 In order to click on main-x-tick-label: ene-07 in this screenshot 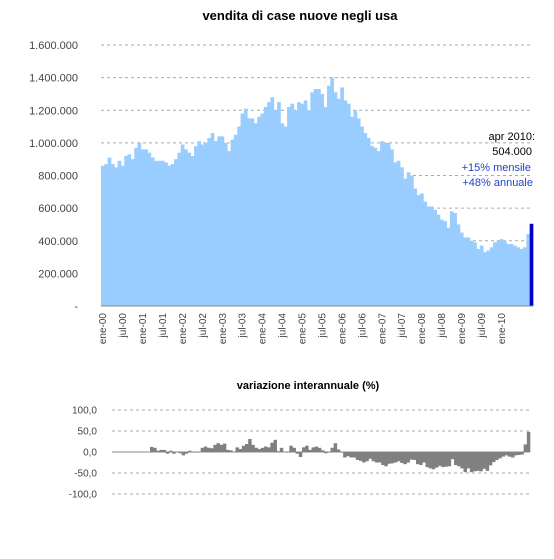, I will do `click(382, 329)`.